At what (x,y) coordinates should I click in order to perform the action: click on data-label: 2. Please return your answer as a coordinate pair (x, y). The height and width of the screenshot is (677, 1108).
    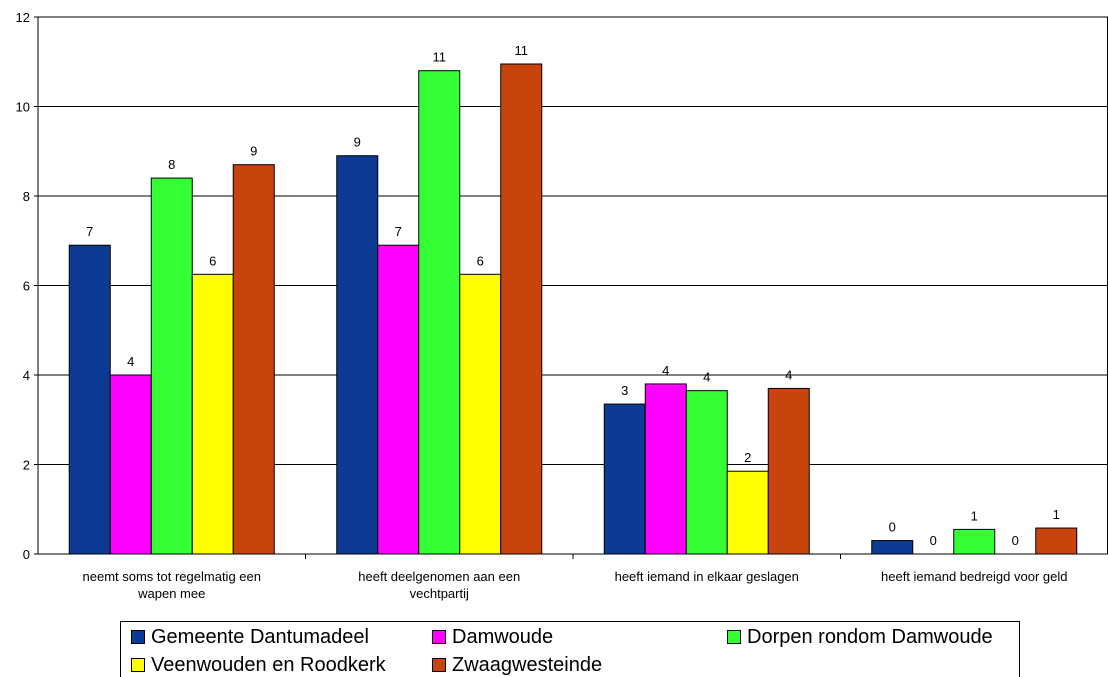
    Looking at the image, I should click on (747, 457).